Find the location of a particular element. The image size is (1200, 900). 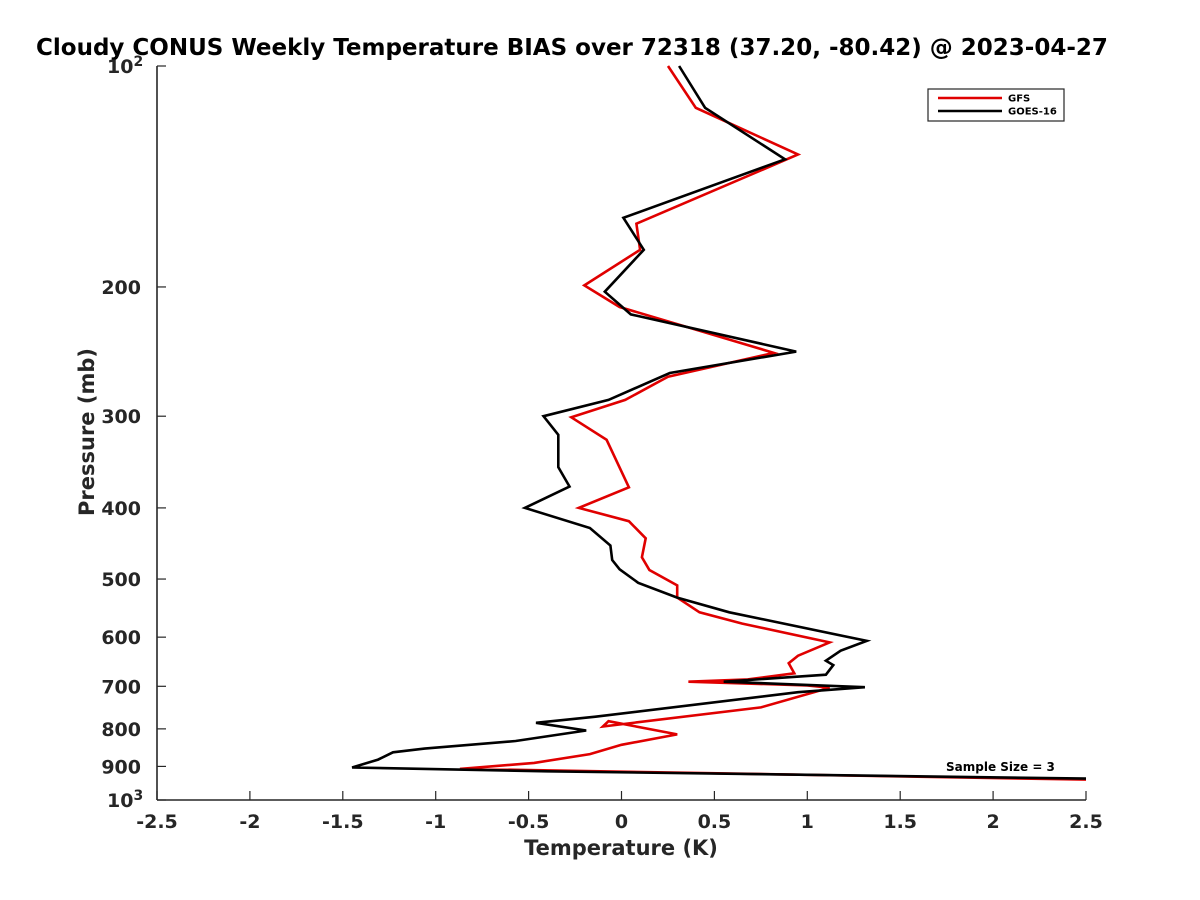

y-tick-label: 800 is located at coordinates (121, 730).